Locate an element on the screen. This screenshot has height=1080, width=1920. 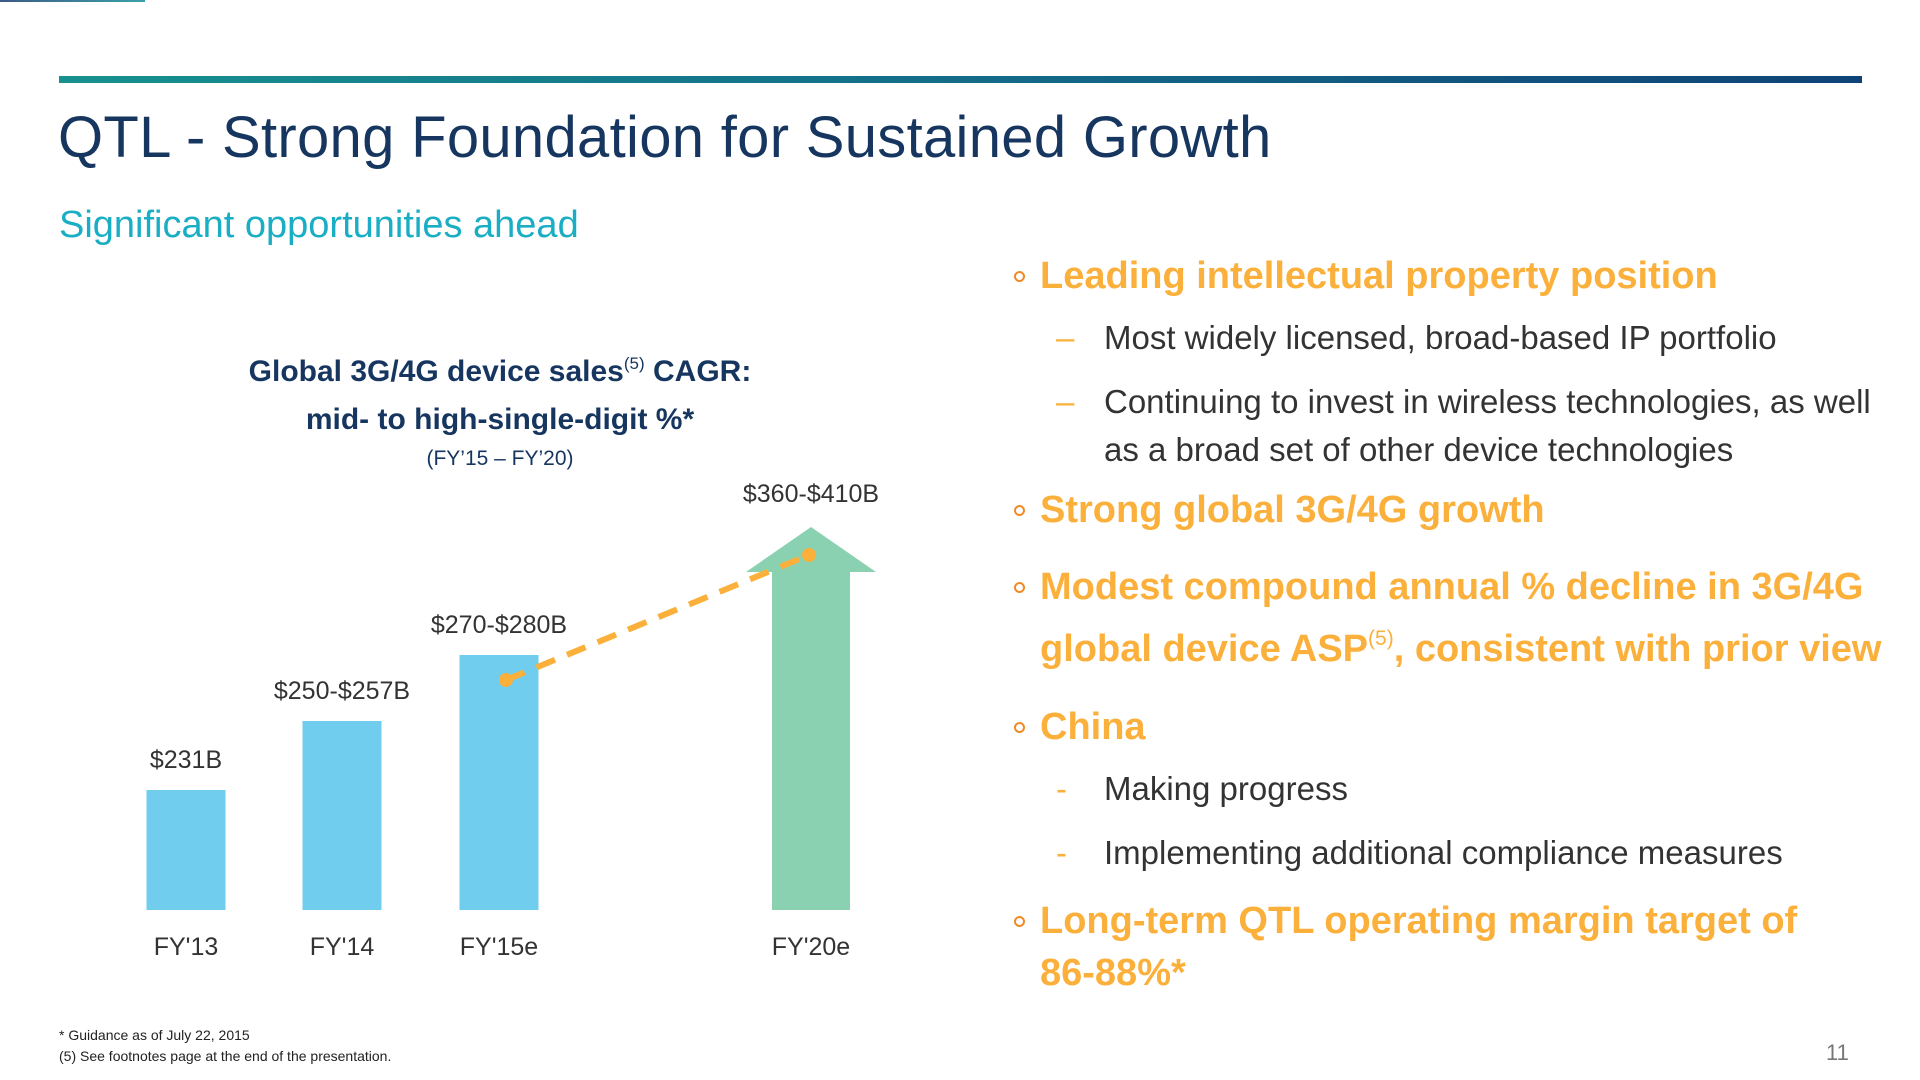
bullet-3g4g-growth: Strong global 3G/4G growth is located at coordinates (1450, 510).